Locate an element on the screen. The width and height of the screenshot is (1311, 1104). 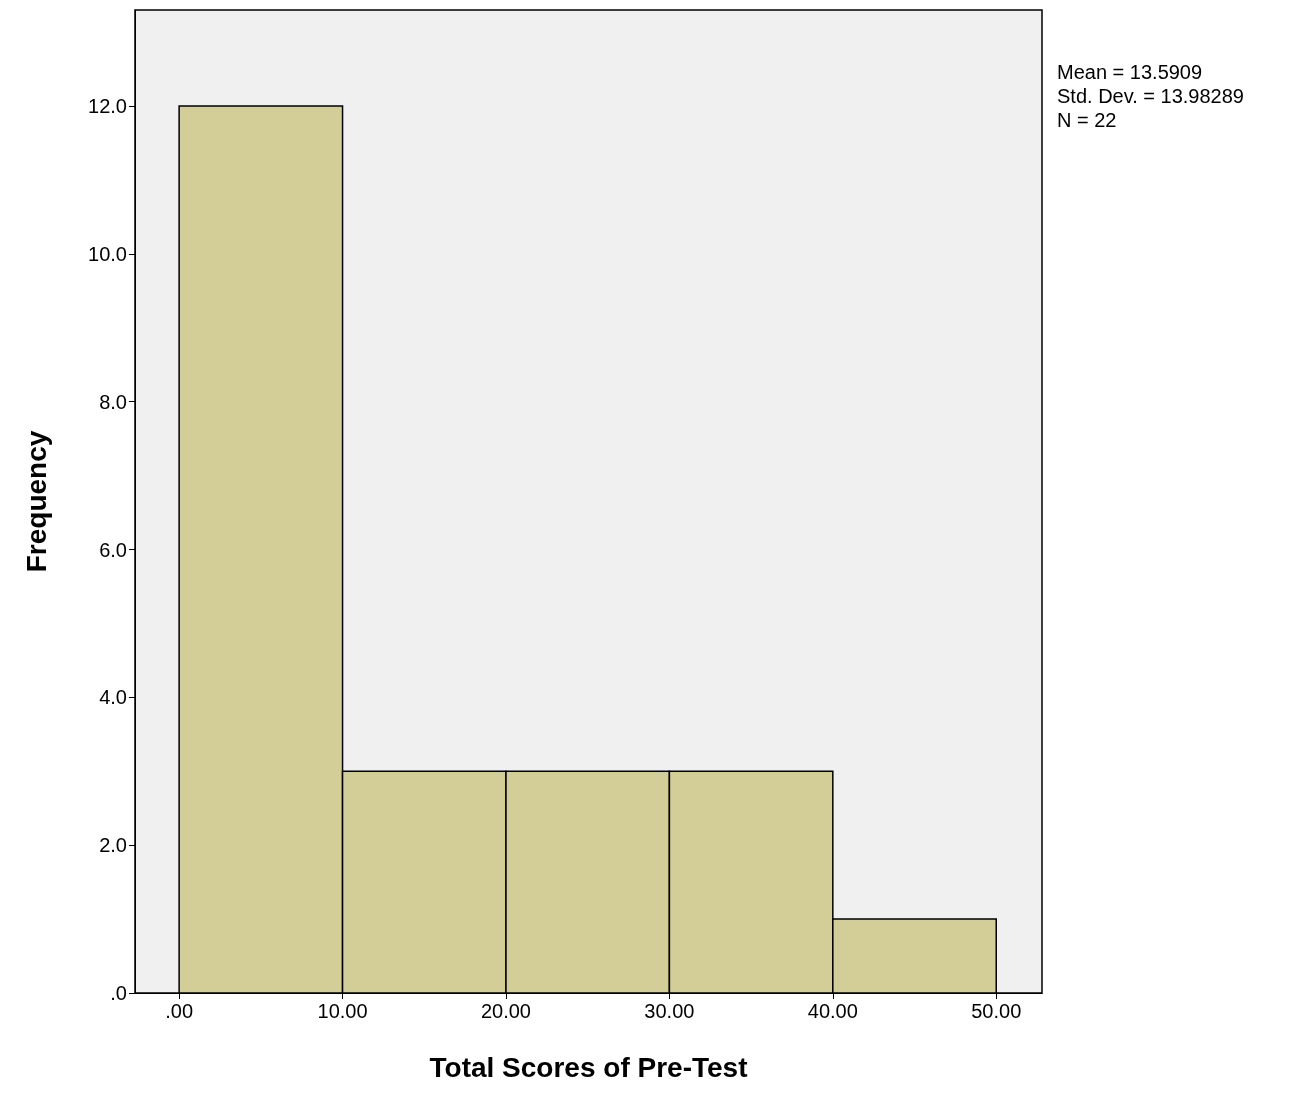
y-axis-title: Frequency is located at coordinates (36, 501).